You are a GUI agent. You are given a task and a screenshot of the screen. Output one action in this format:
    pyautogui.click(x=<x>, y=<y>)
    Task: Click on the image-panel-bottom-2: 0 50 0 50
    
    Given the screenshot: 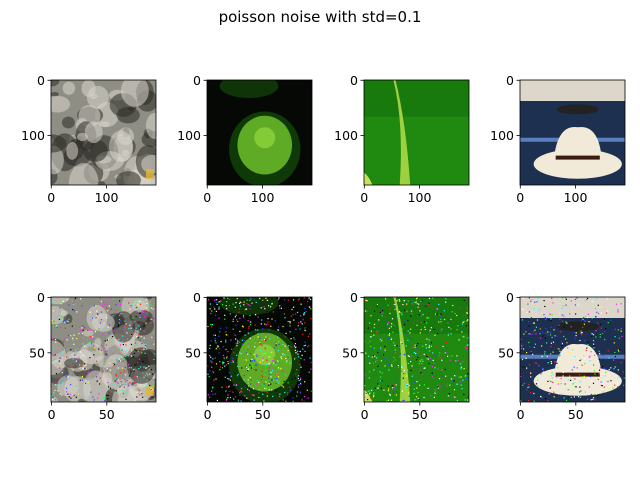 What is the action you would take?
    pyautogui.click(x=249, y=356)
    